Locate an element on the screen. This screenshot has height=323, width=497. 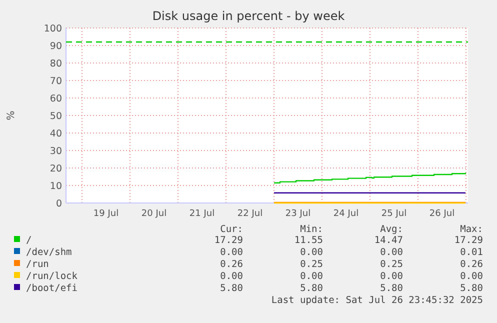
y-tick-label: 80 is located at coordinates (56, 64).